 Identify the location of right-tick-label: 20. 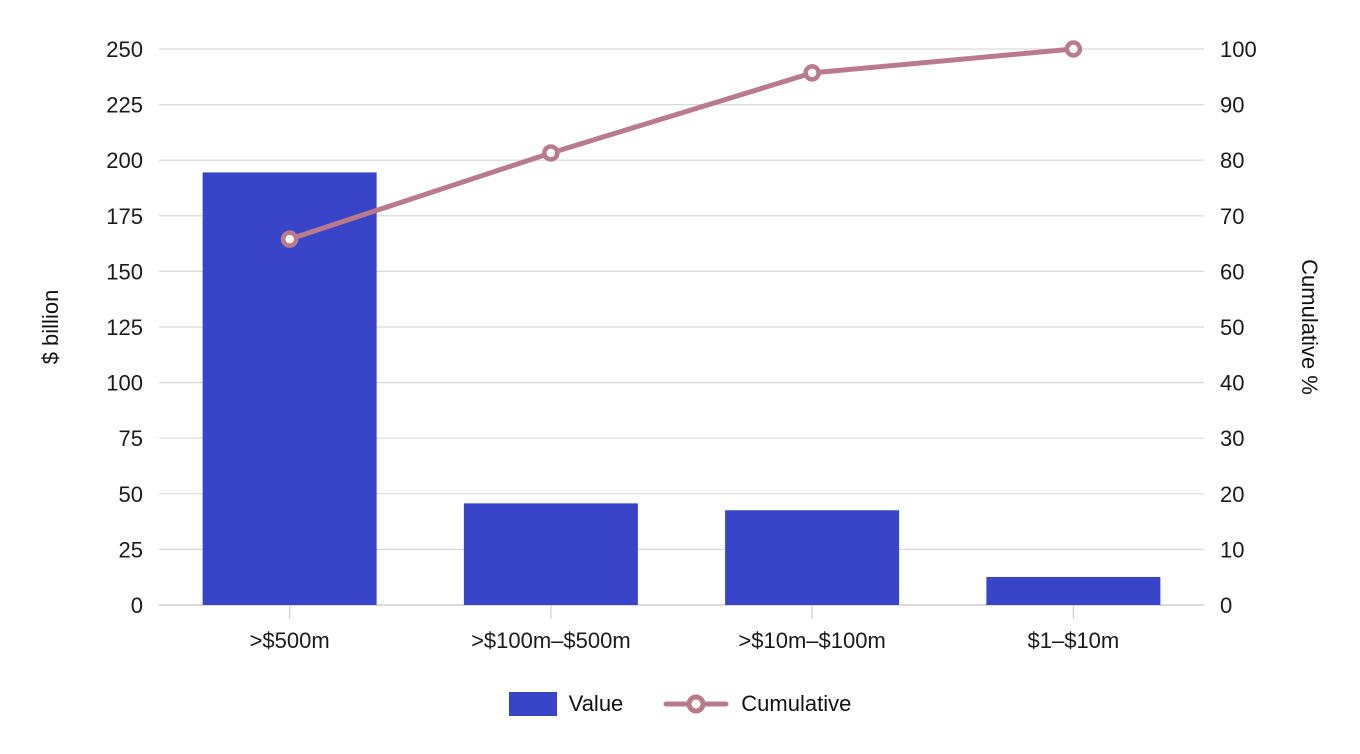
(1232, 494).